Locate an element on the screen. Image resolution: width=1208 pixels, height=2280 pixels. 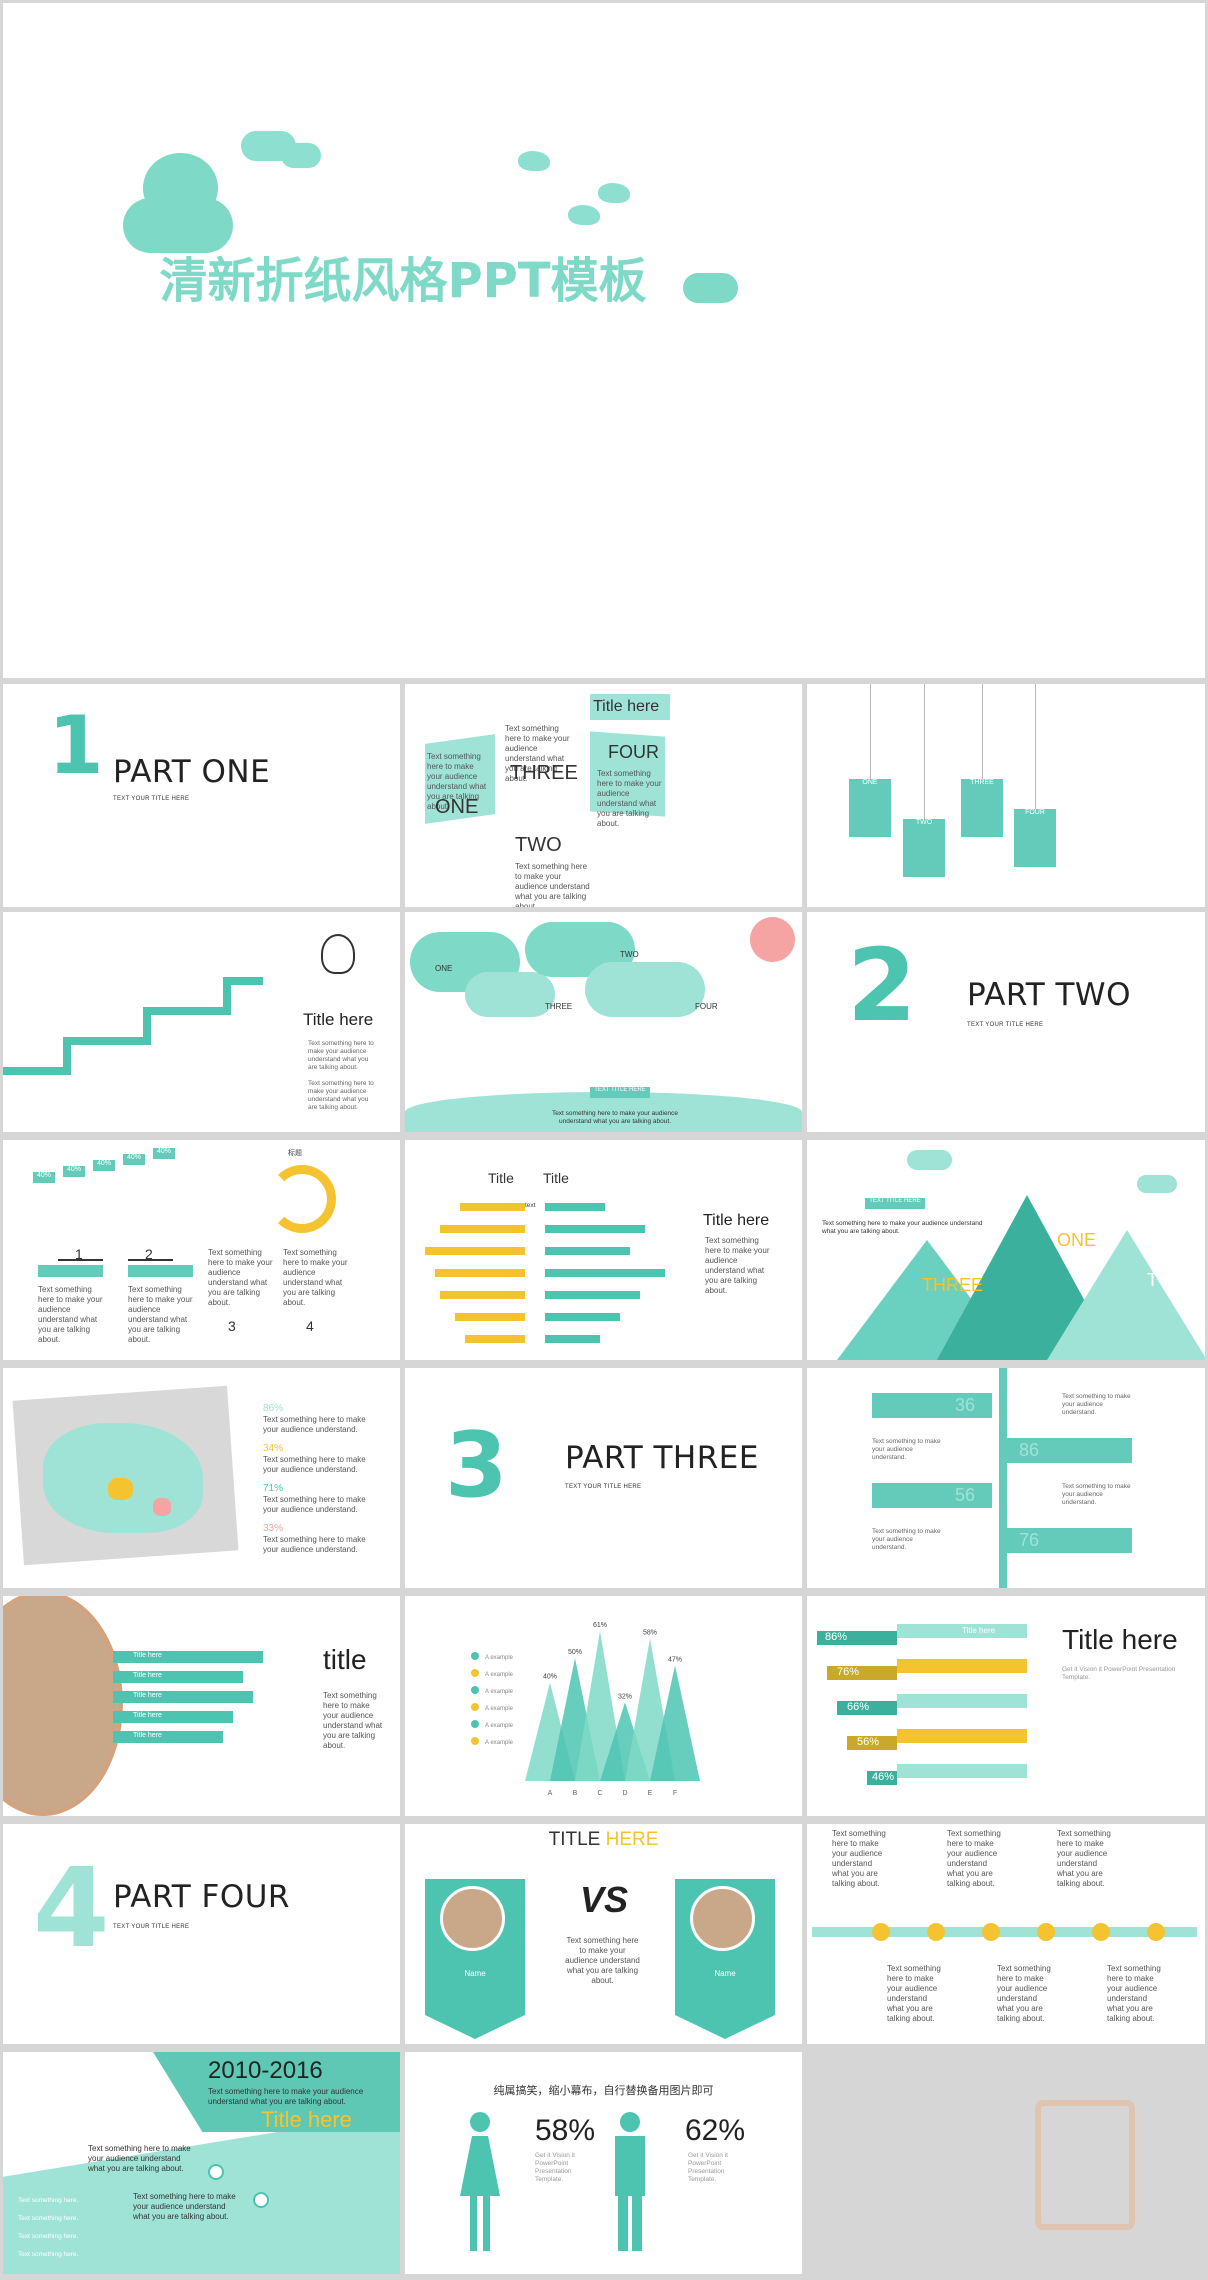
label-four: FOUR is located at coordinates (633, 752).